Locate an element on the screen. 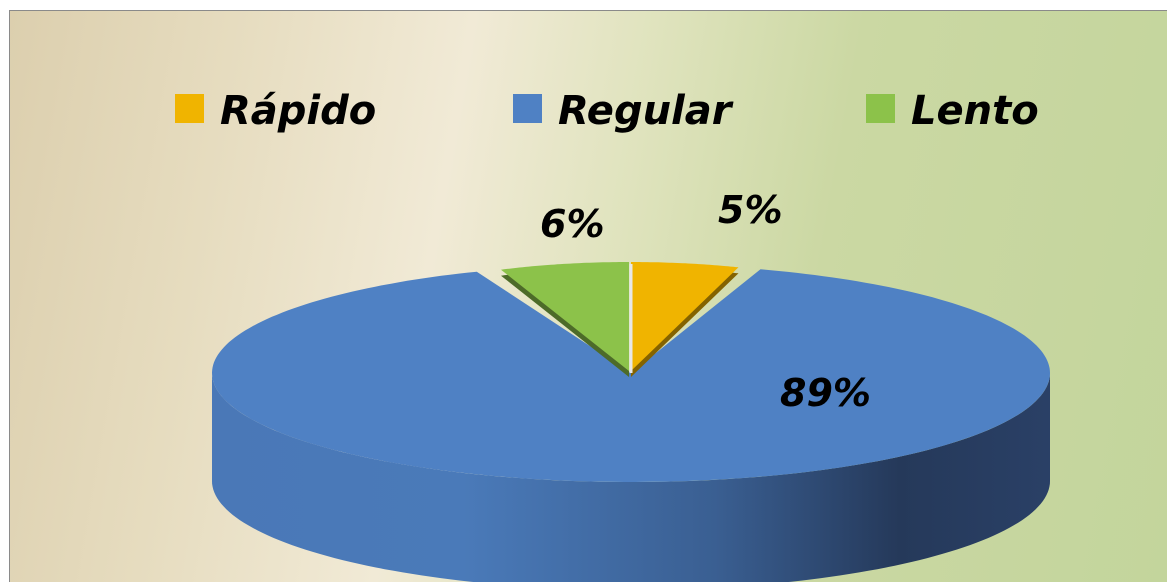 This screenshot has width=1167, height=582. slice-rapido is located at coordinates (685, 316).